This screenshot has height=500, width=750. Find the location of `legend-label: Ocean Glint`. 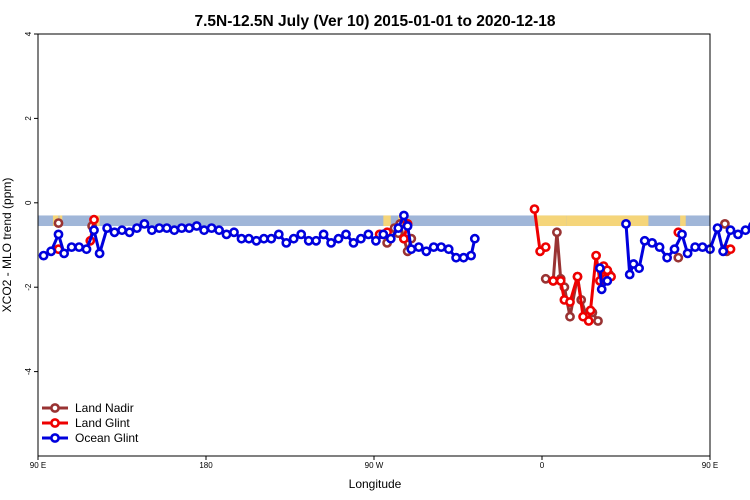

legend-label: Ocean Glint is located at coordinates (107, 438).